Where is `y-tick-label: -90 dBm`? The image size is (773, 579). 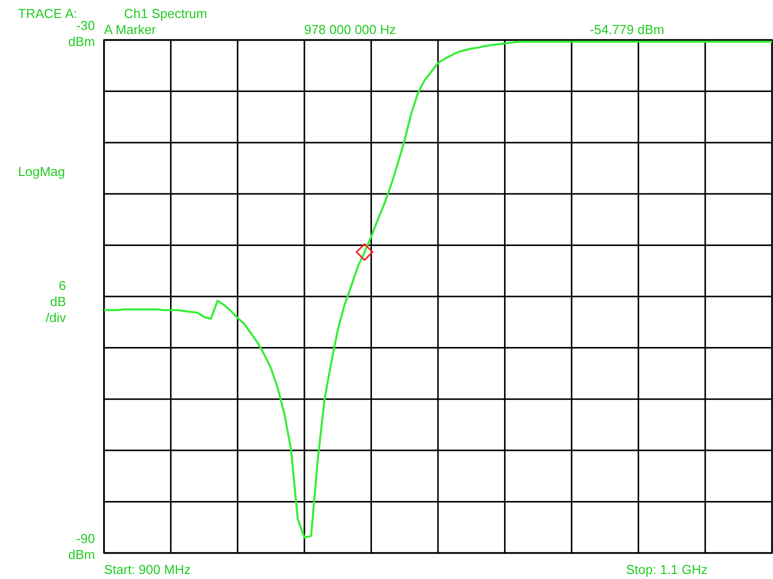 y-tick-label: -90 dBm is located at coordinates (81, 546).